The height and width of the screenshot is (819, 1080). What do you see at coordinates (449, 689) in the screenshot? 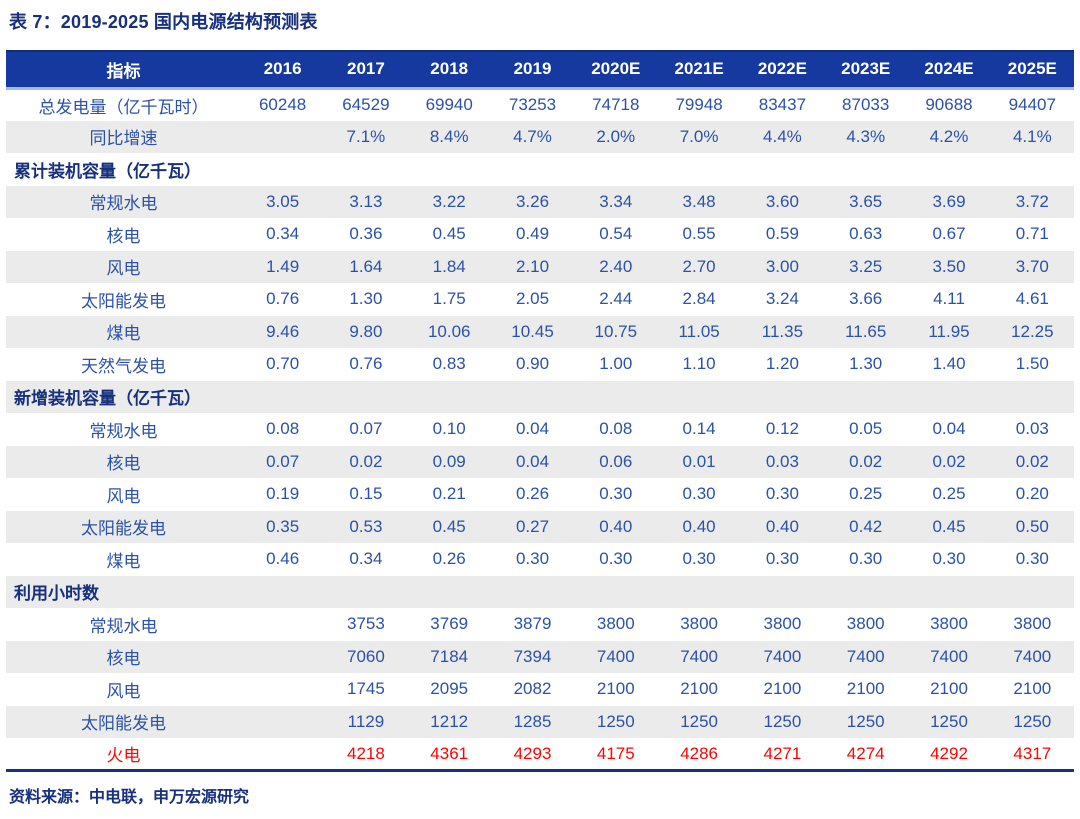
I see `value-cell: 2095` at bounding box center [449, 689].